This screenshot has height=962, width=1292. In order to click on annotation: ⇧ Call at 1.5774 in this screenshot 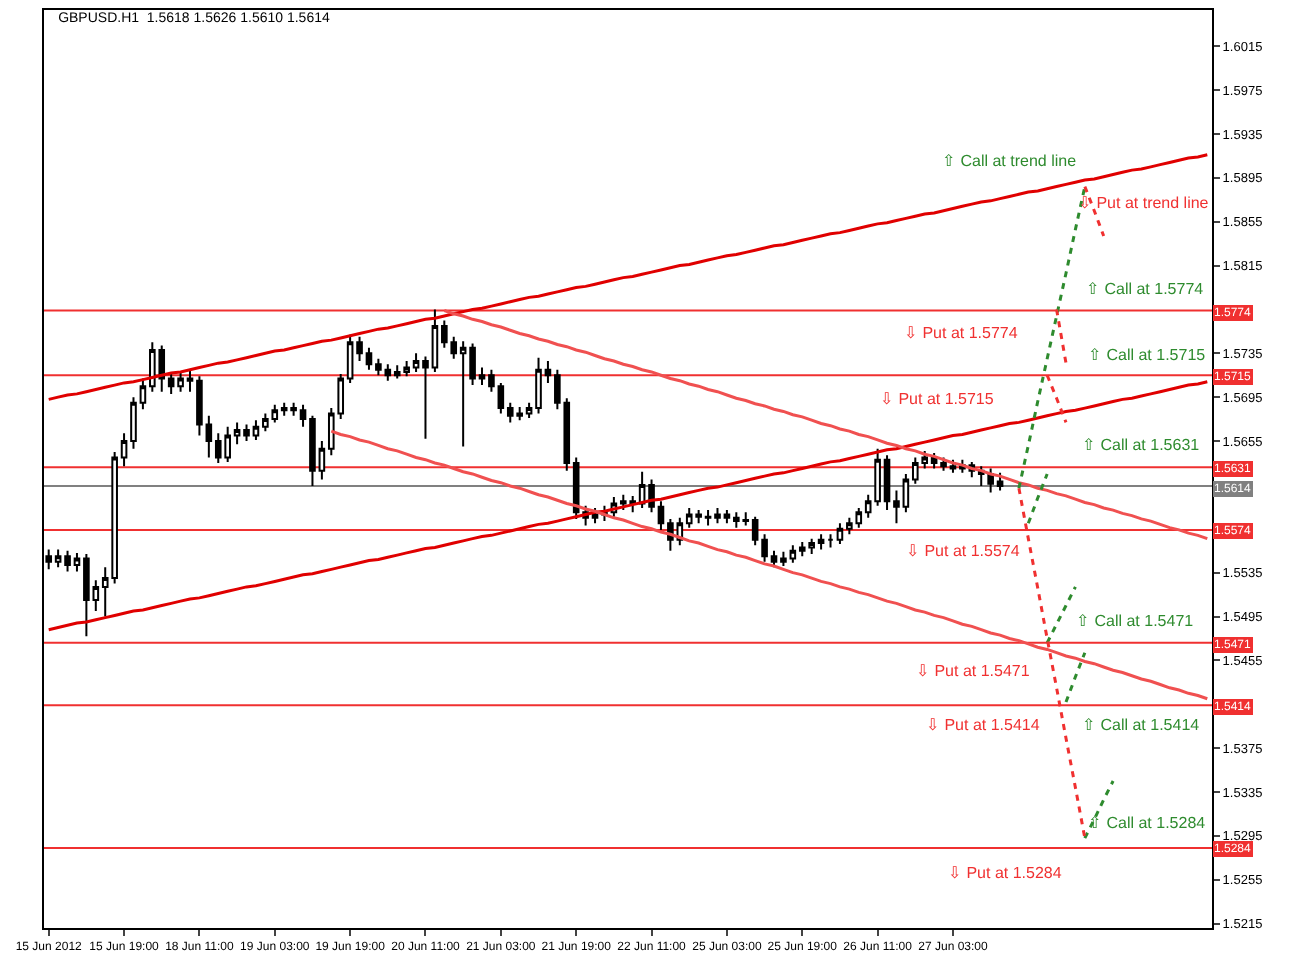, I will do `click(1145, 289)`.